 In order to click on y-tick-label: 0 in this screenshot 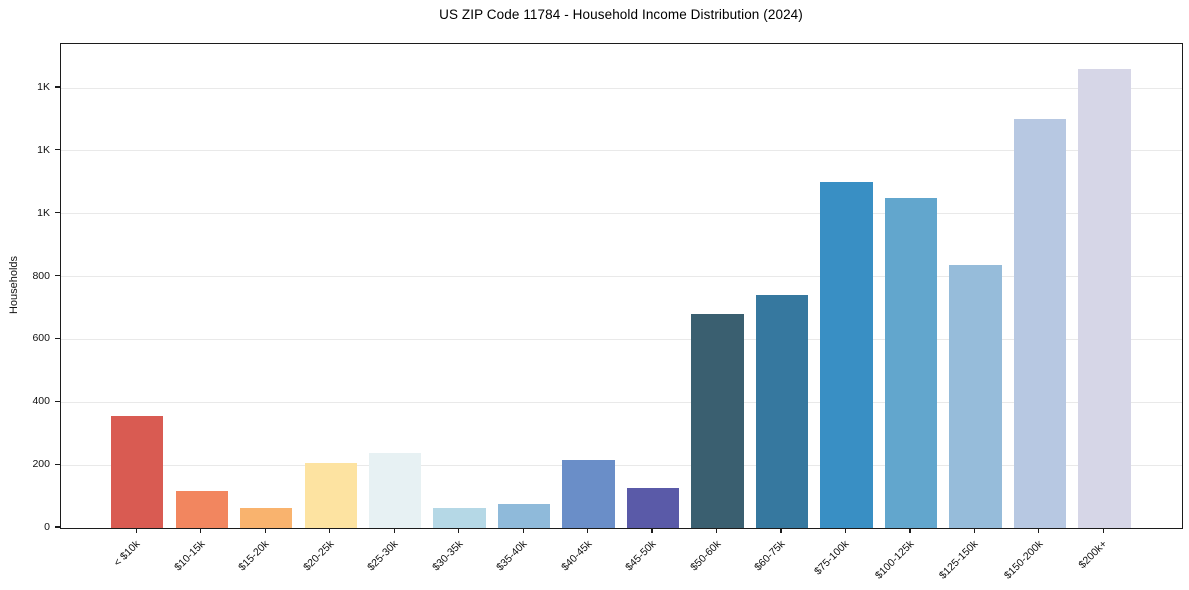, I will do `click(47, 527)`.